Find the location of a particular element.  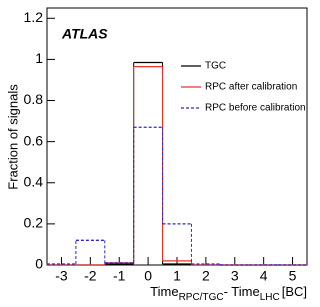

x-tick-label: 4 is located at coordinates (264, 276).